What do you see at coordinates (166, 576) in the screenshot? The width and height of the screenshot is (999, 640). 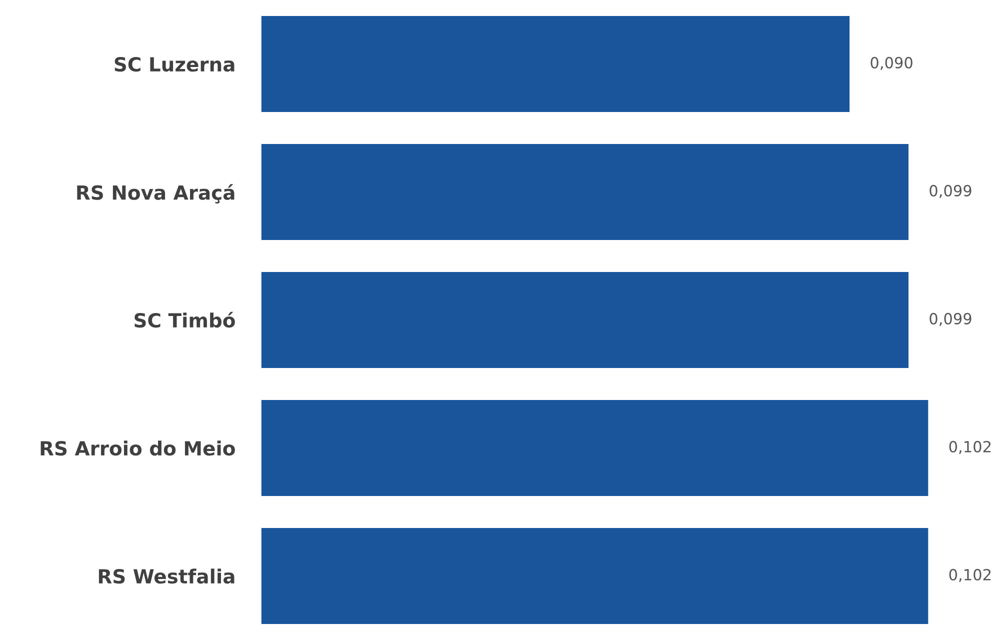 I see `y-tick-label: RS Westfalia` at bounding box center [166, 576].